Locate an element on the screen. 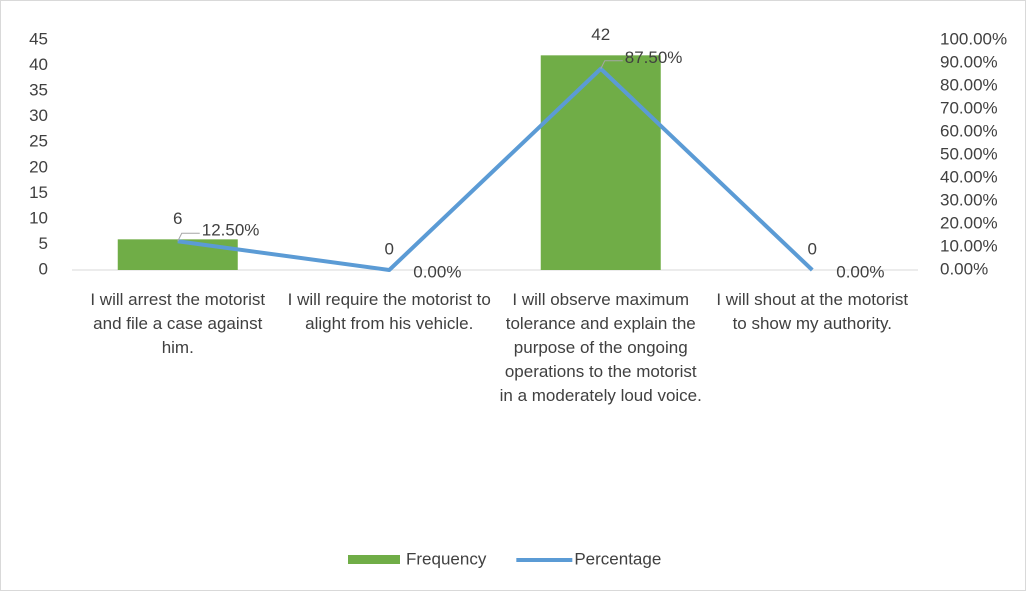 This screenshot has height=592, width=1027. y-tick-label: 40 is located at coordinates (38, 64).